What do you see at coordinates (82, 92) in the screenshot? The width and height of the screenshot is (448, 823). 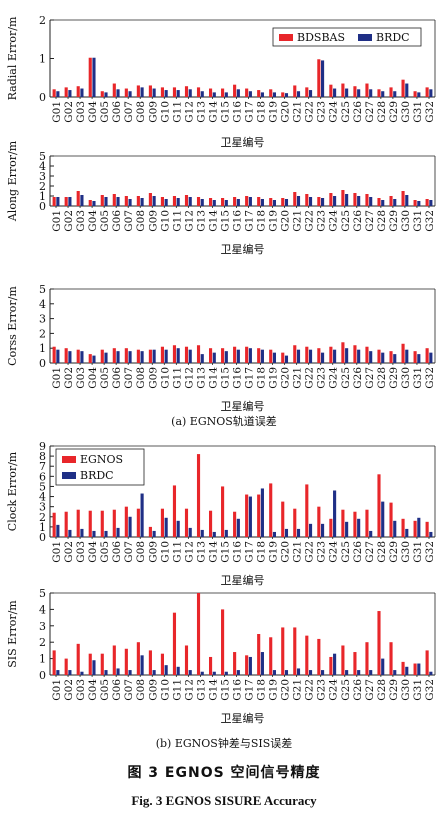 I see `bar-brdc-G03` at bounding box center [82, 92].